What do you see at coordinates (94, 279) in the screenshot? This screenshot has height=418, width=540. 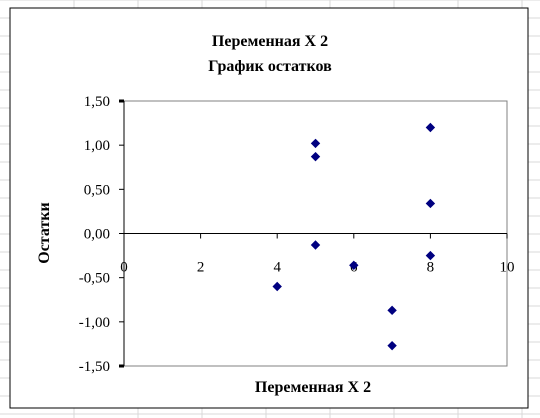 I see `y-tick-label: -0,50` at bounding box center [94, 279].